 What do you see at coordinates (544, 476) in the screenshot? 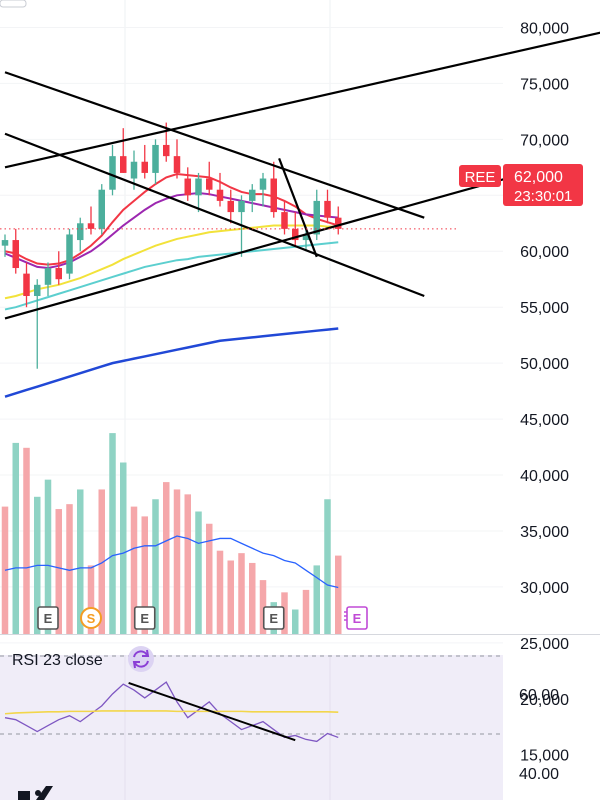
I see `price-axis-tick-label: 40,000` at bounding box center [544, 476].